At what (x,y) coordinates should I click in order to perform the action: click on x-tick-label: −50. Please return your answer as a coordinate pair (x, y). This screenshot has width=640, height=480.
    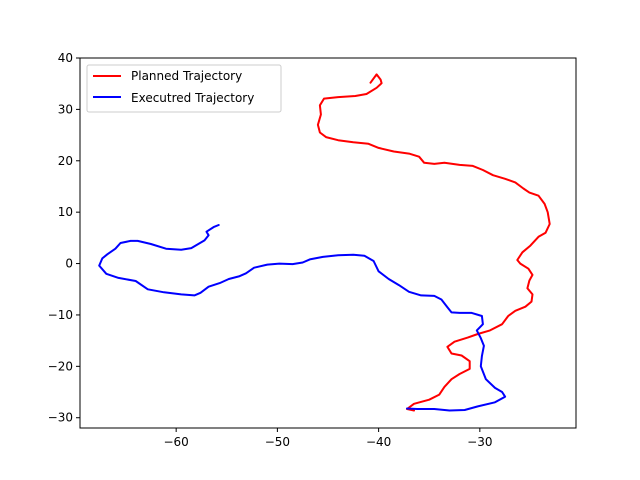
    Looking at the image, I should click on (277, 442).